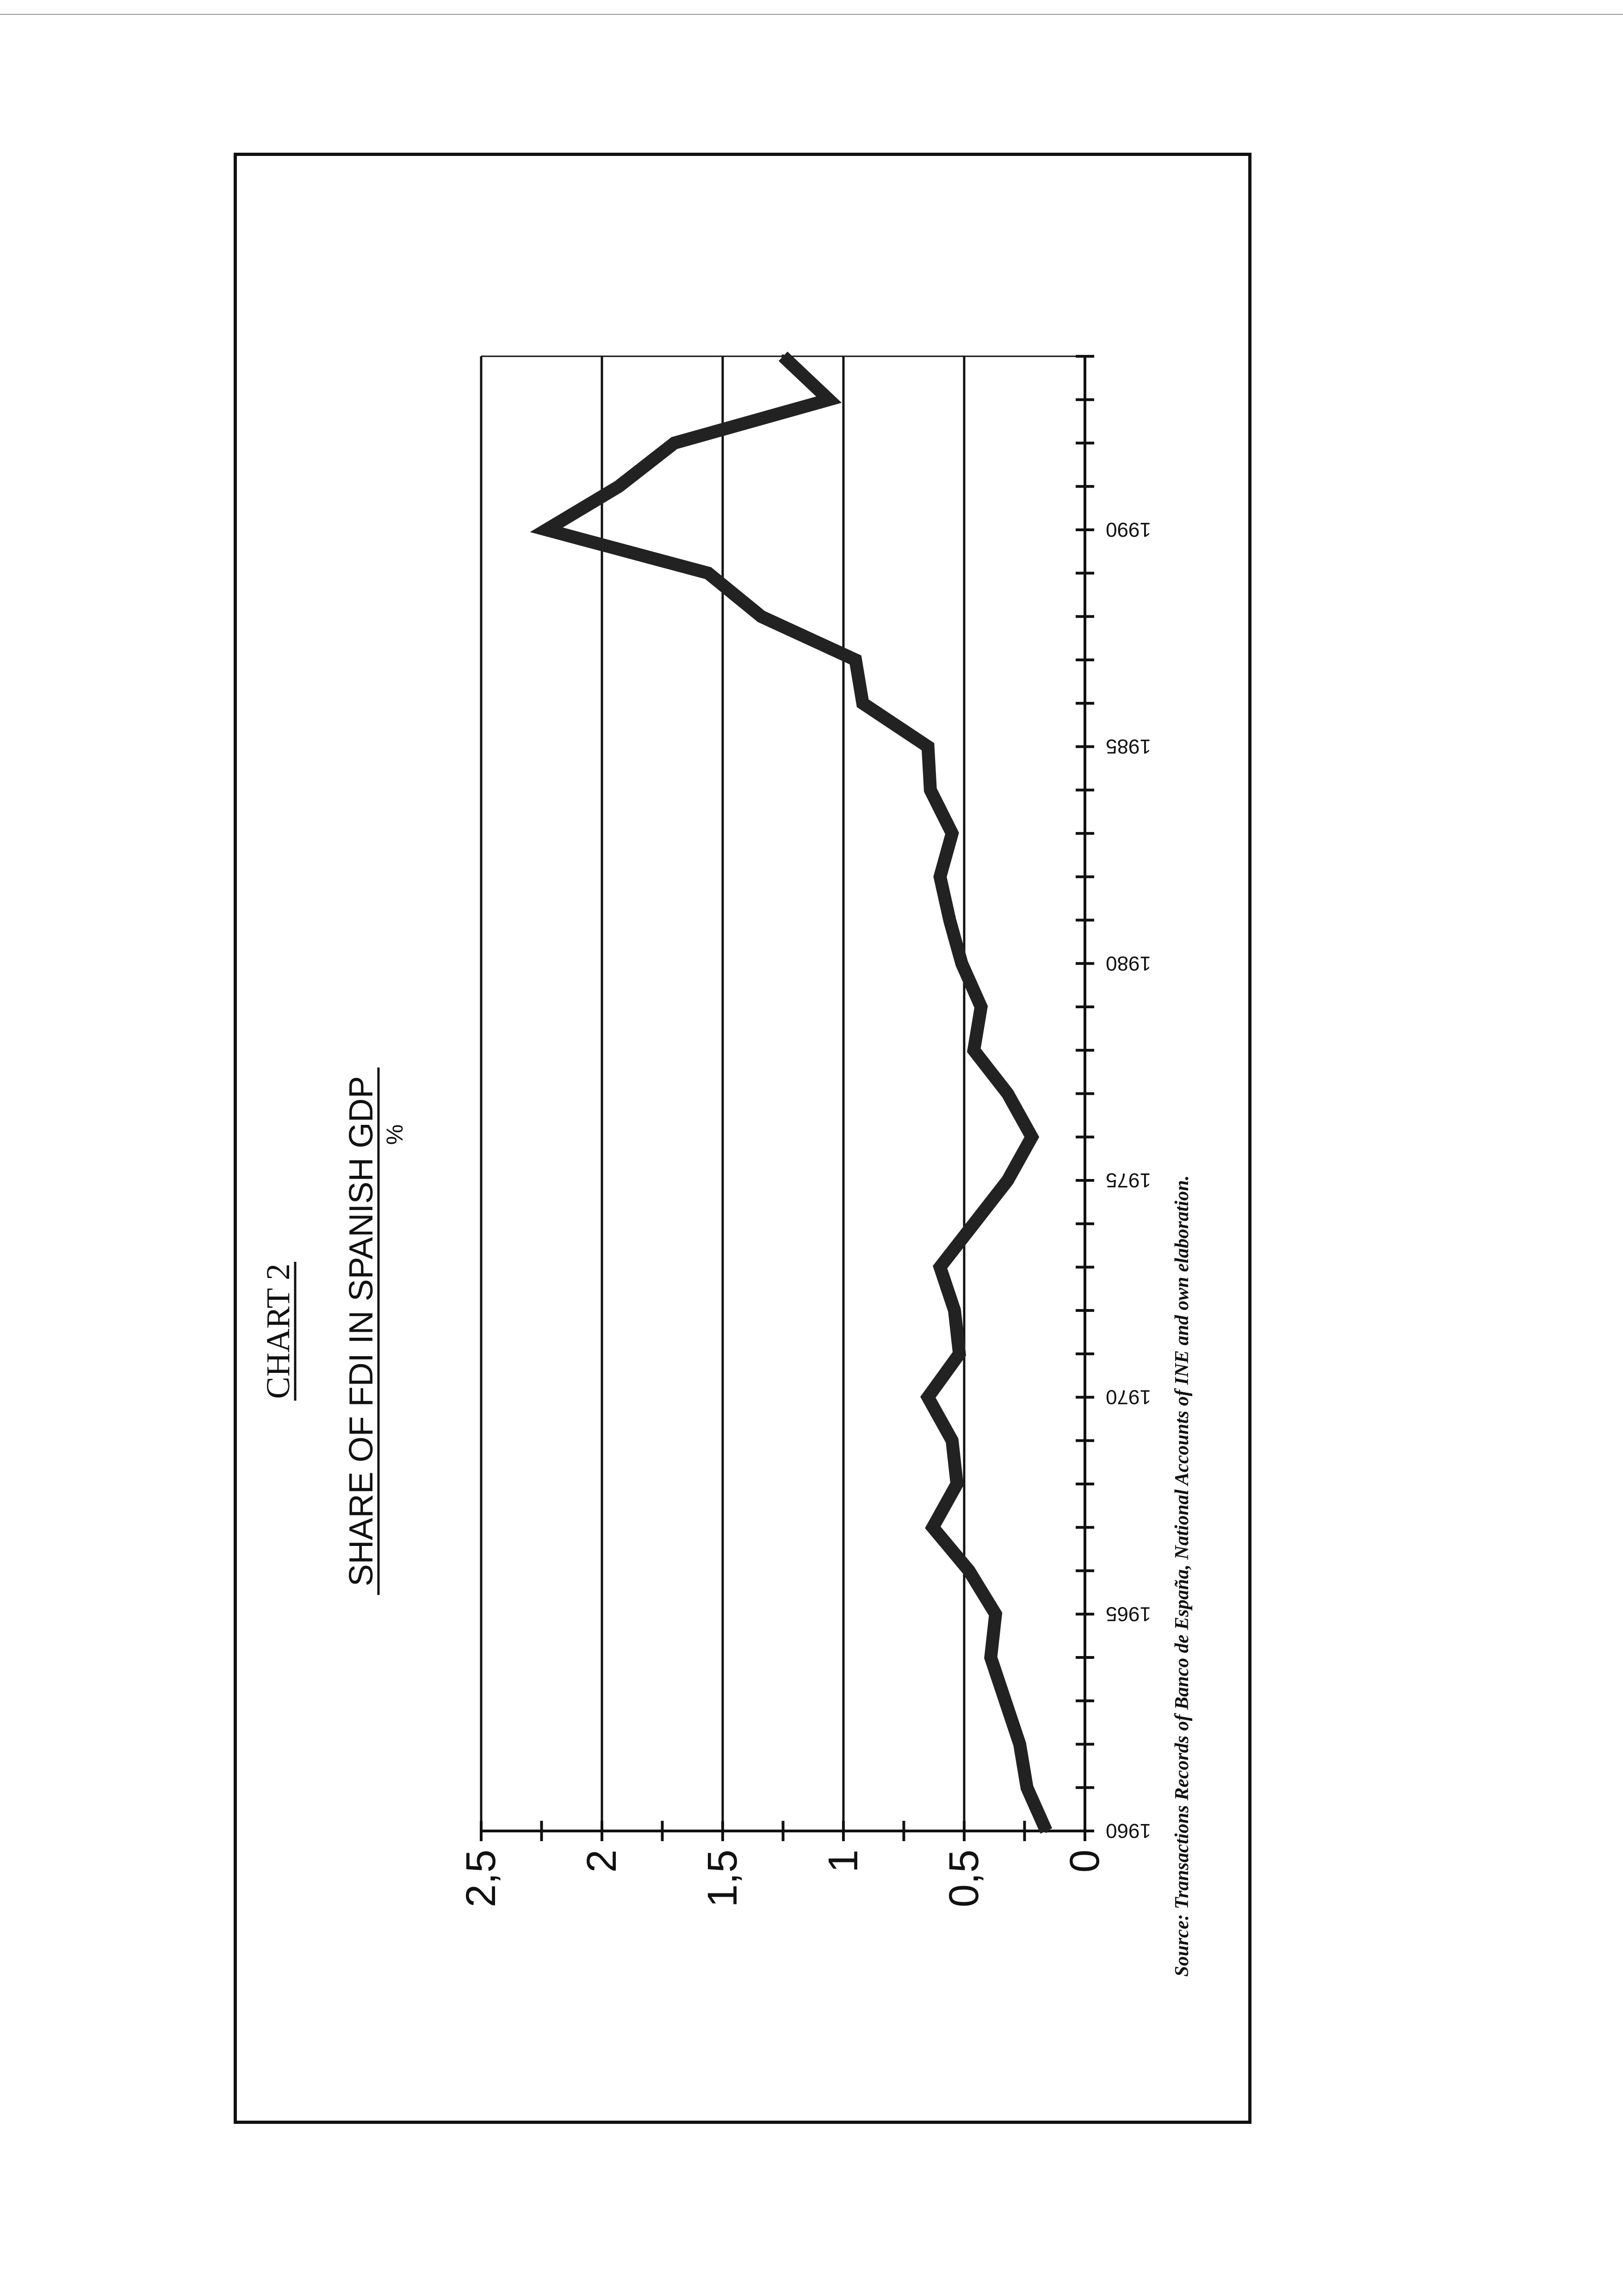  Describe the element at coordinates (361, 1332) in the screenshot. I see `chart-subtitle: SHARE OF FDI IN SPANISH GDP` at that location.